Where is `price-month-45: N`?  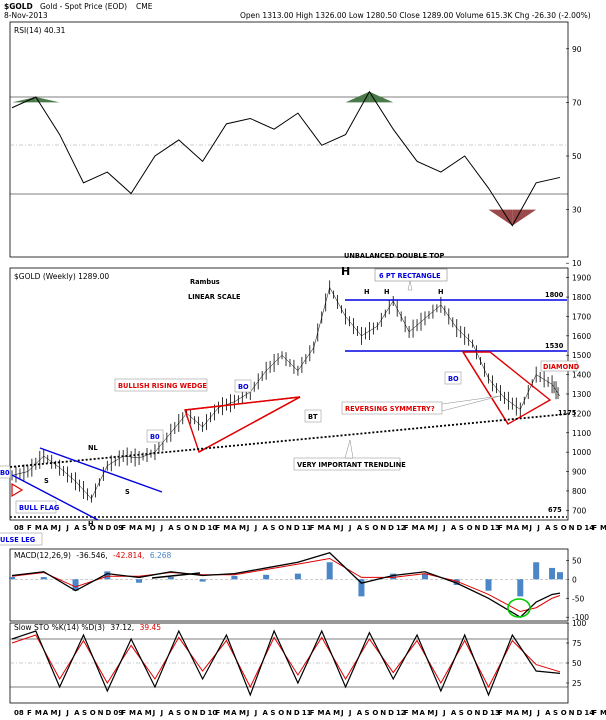
price-month-45: N is located at coordinates (383, 528).